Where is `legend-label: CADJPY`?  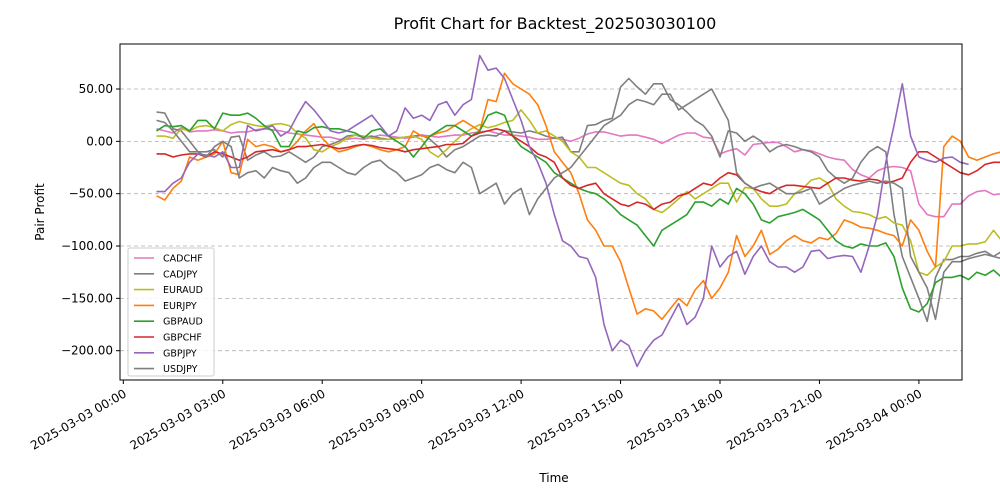 legend-label: CADJPY is located at coordinates (180, 274).